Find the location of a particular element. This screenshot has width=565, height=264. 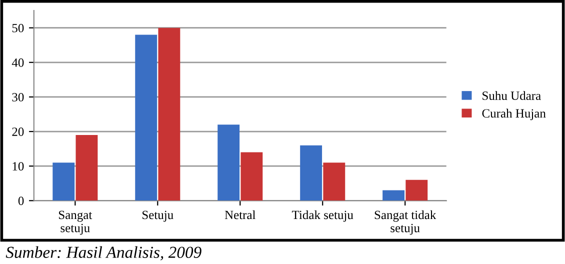

text: Sumber: Hasil Analisis, 2009 is located at coordinates (104, 253).